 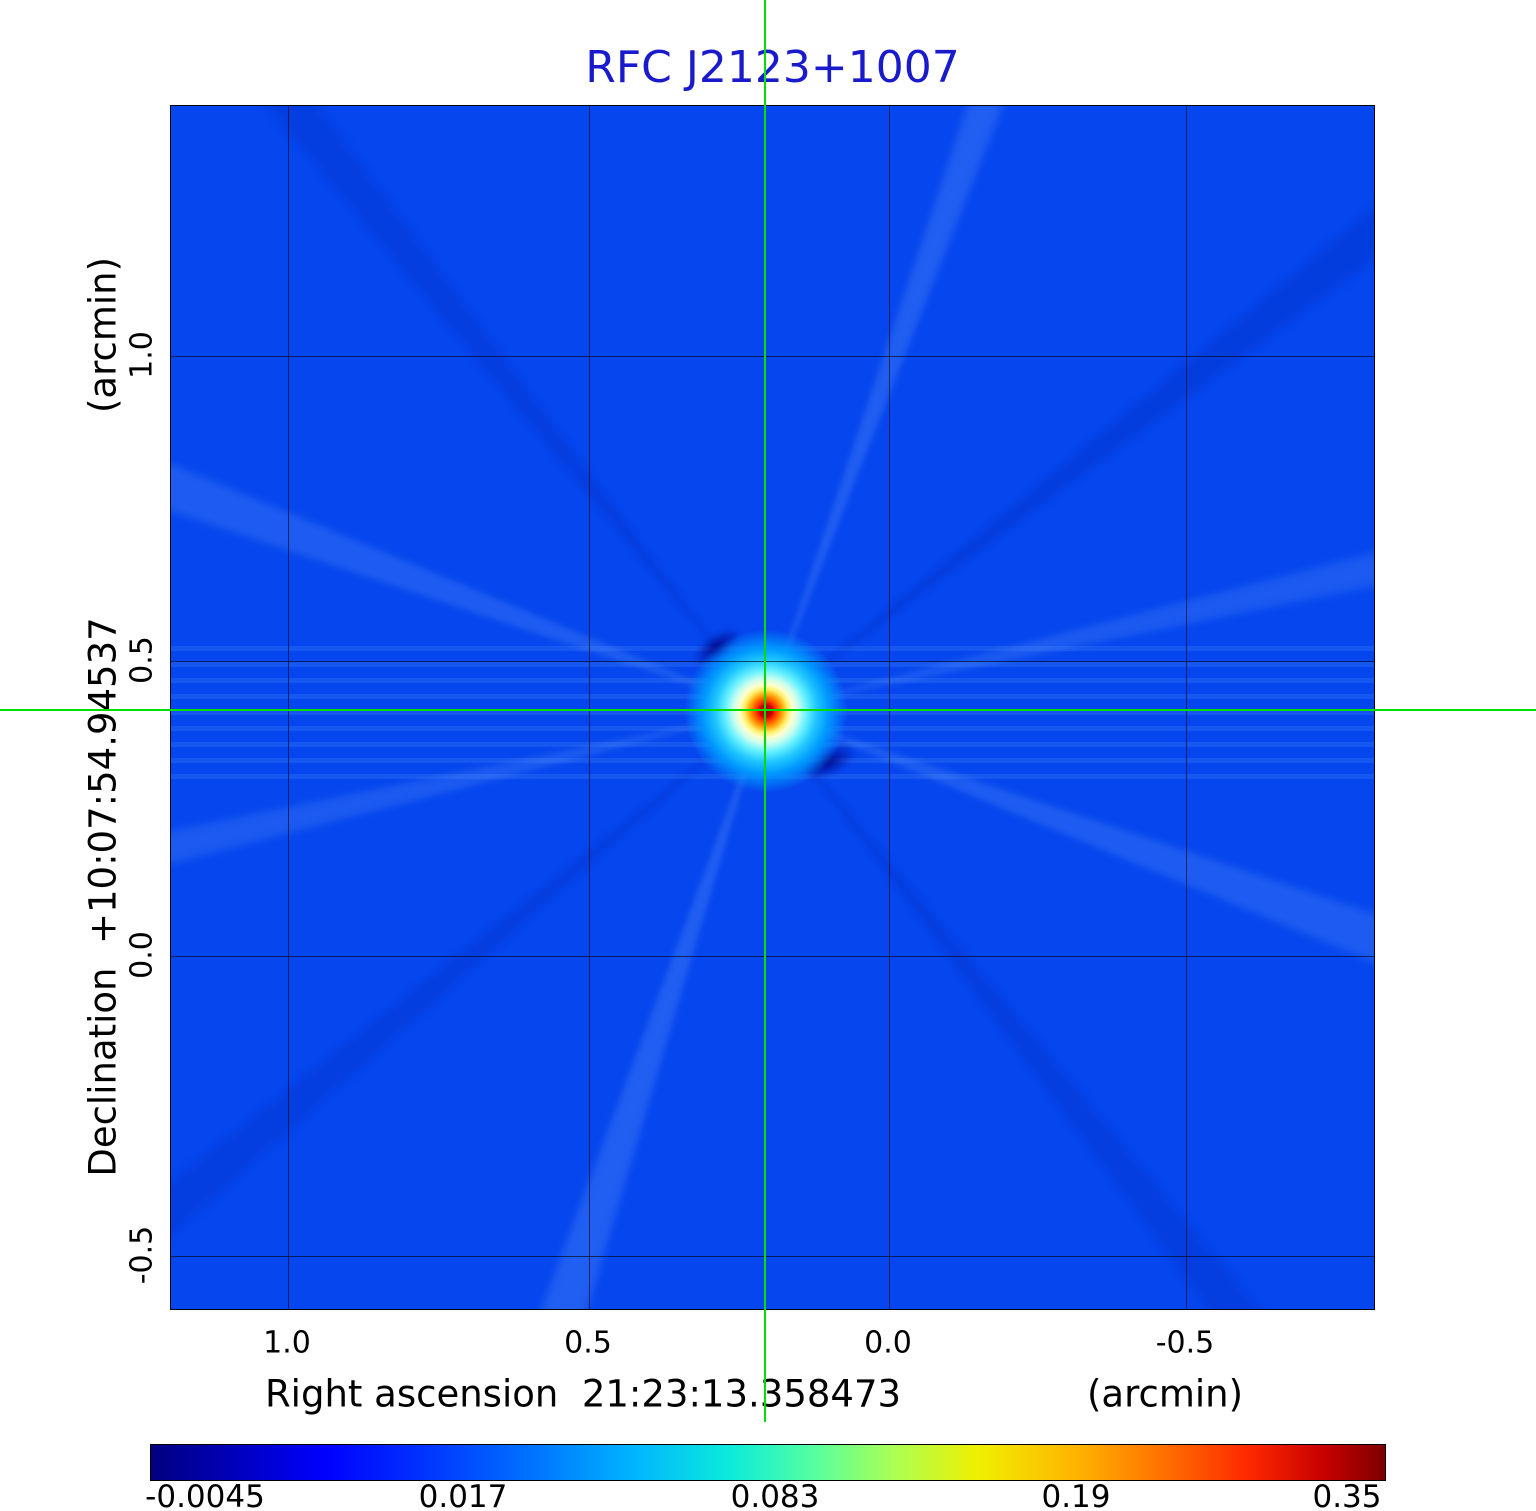 I want to click on colorbar, so click(x=768, y=1462).